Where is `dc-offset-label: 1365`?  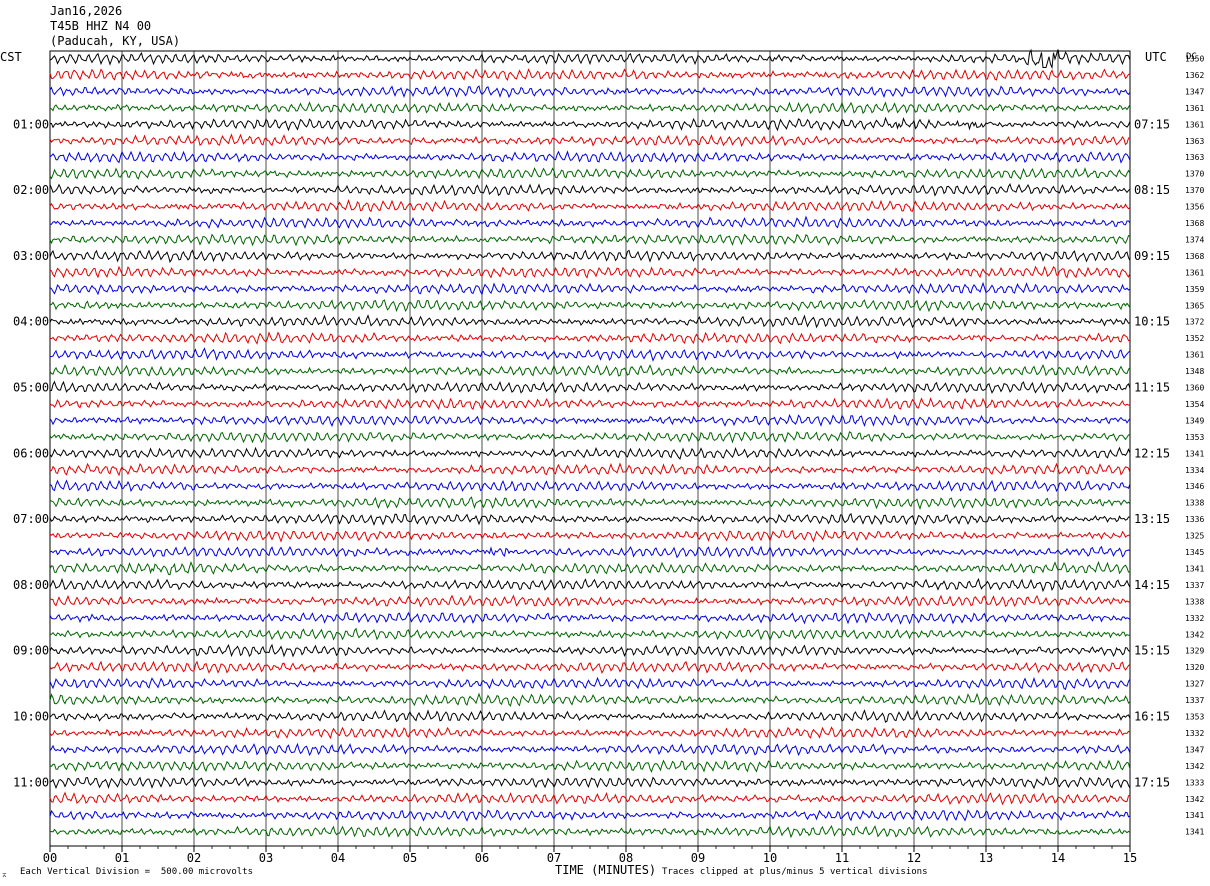 dc-offset-label: 1365 is located at coordinates (1194, 305).